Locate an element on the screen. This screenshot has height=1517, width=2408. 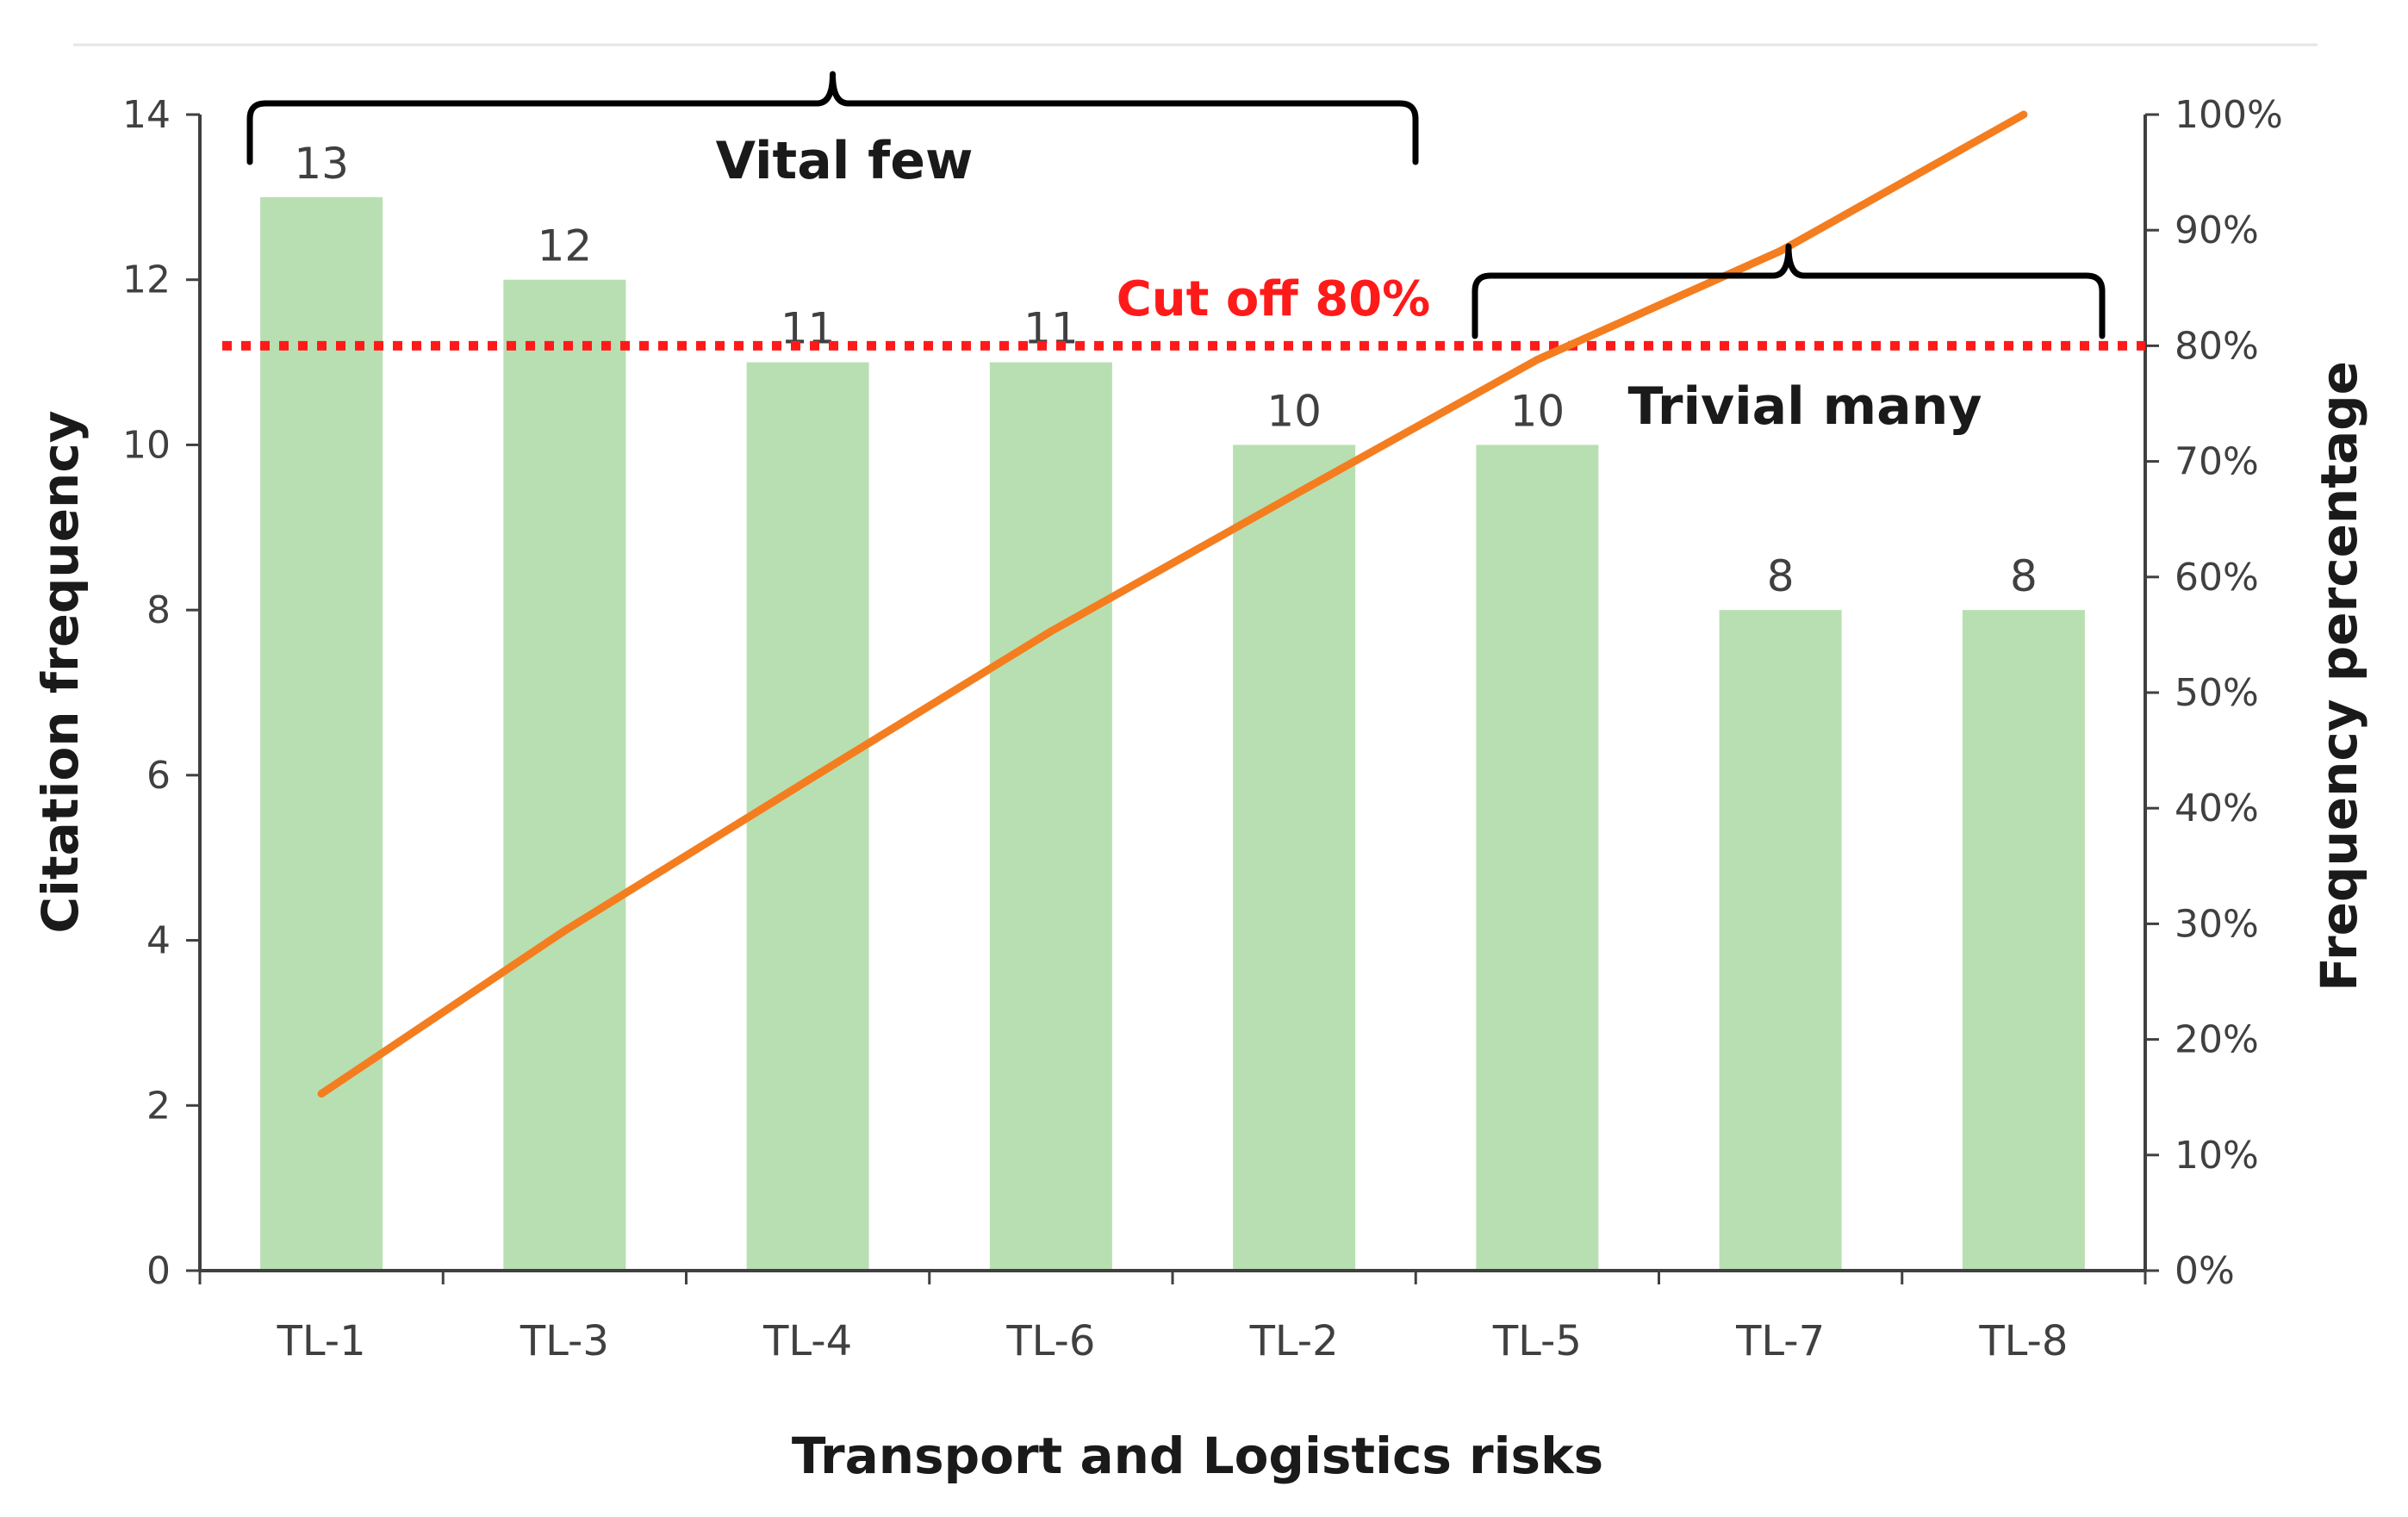
y2-tick-label: 90% is located at coordinates (2217, 230).